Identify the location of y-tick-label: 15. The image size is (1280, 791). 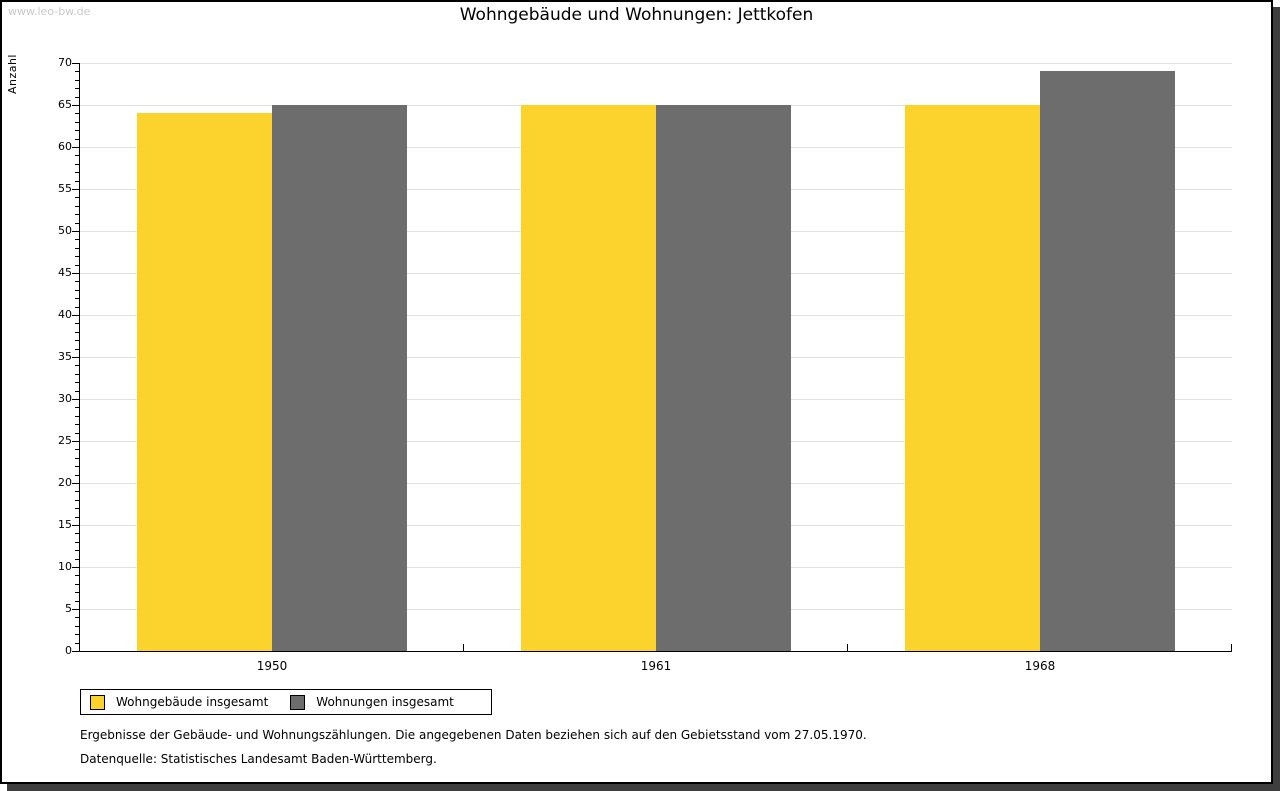
(65, 524).